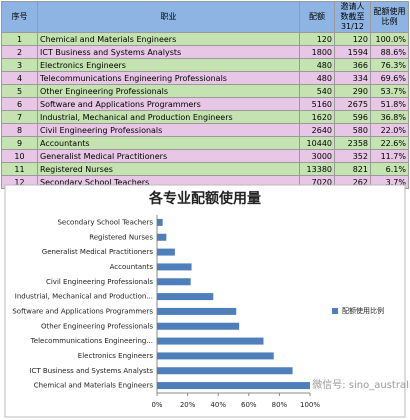 The image size is (410, 420). I want to click on table-cell: 6, so click(19, 104).